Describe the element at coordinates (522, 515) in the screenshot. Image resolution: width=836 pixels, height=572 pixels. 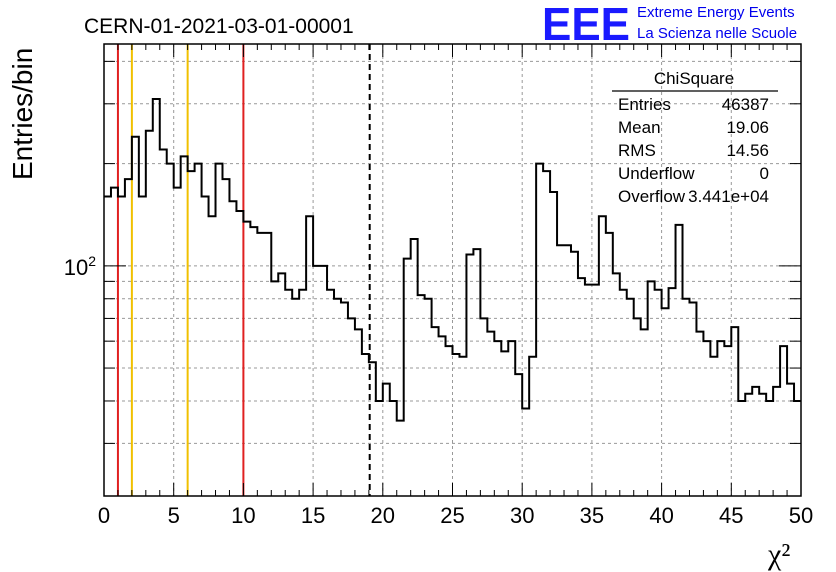
I see `x-tick-label: 30` at that location.